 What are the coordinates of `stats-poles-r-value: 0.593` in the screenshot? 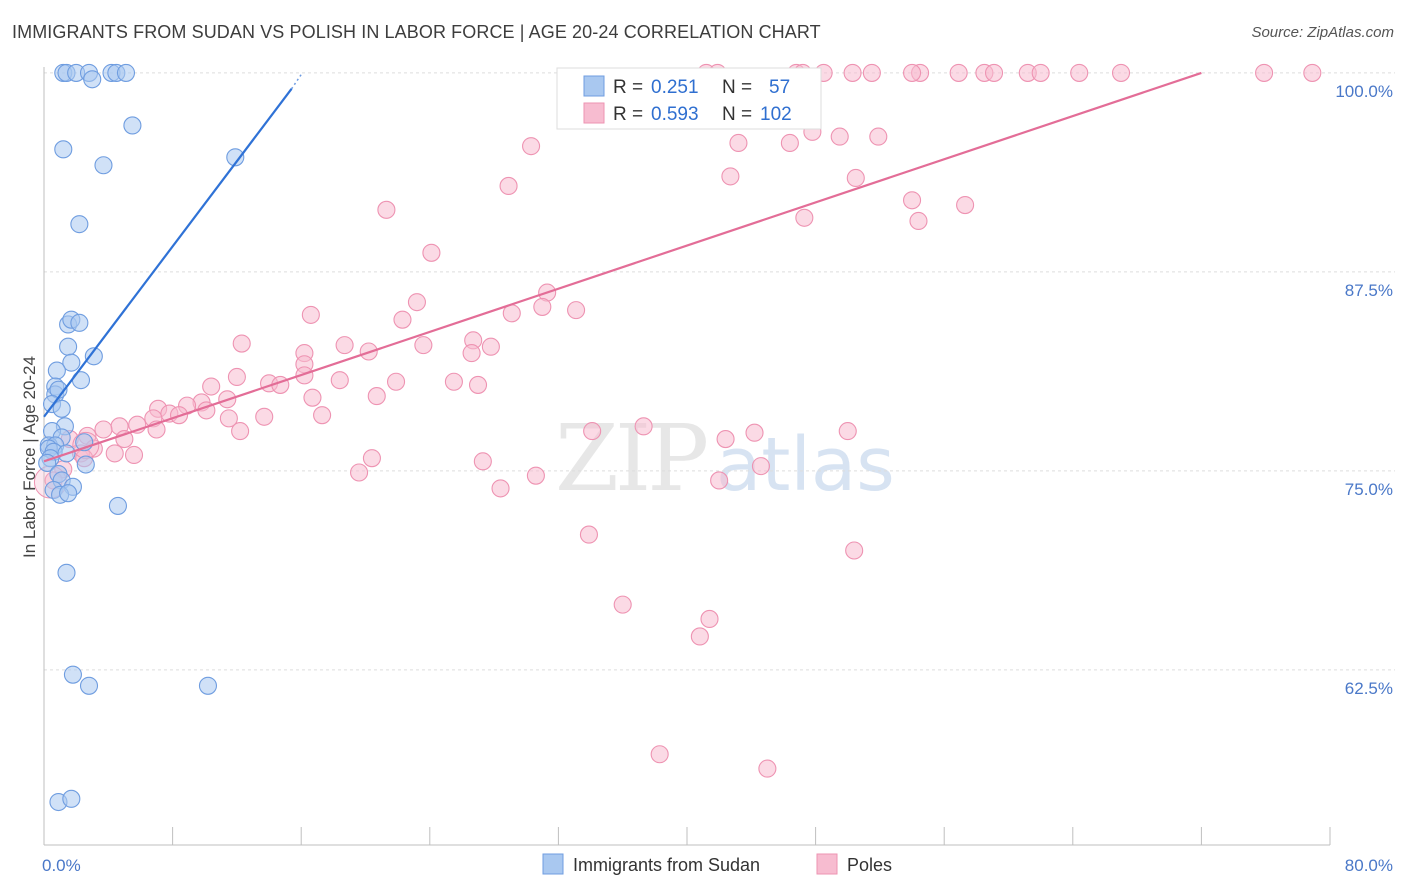 It's located at (675, 114).